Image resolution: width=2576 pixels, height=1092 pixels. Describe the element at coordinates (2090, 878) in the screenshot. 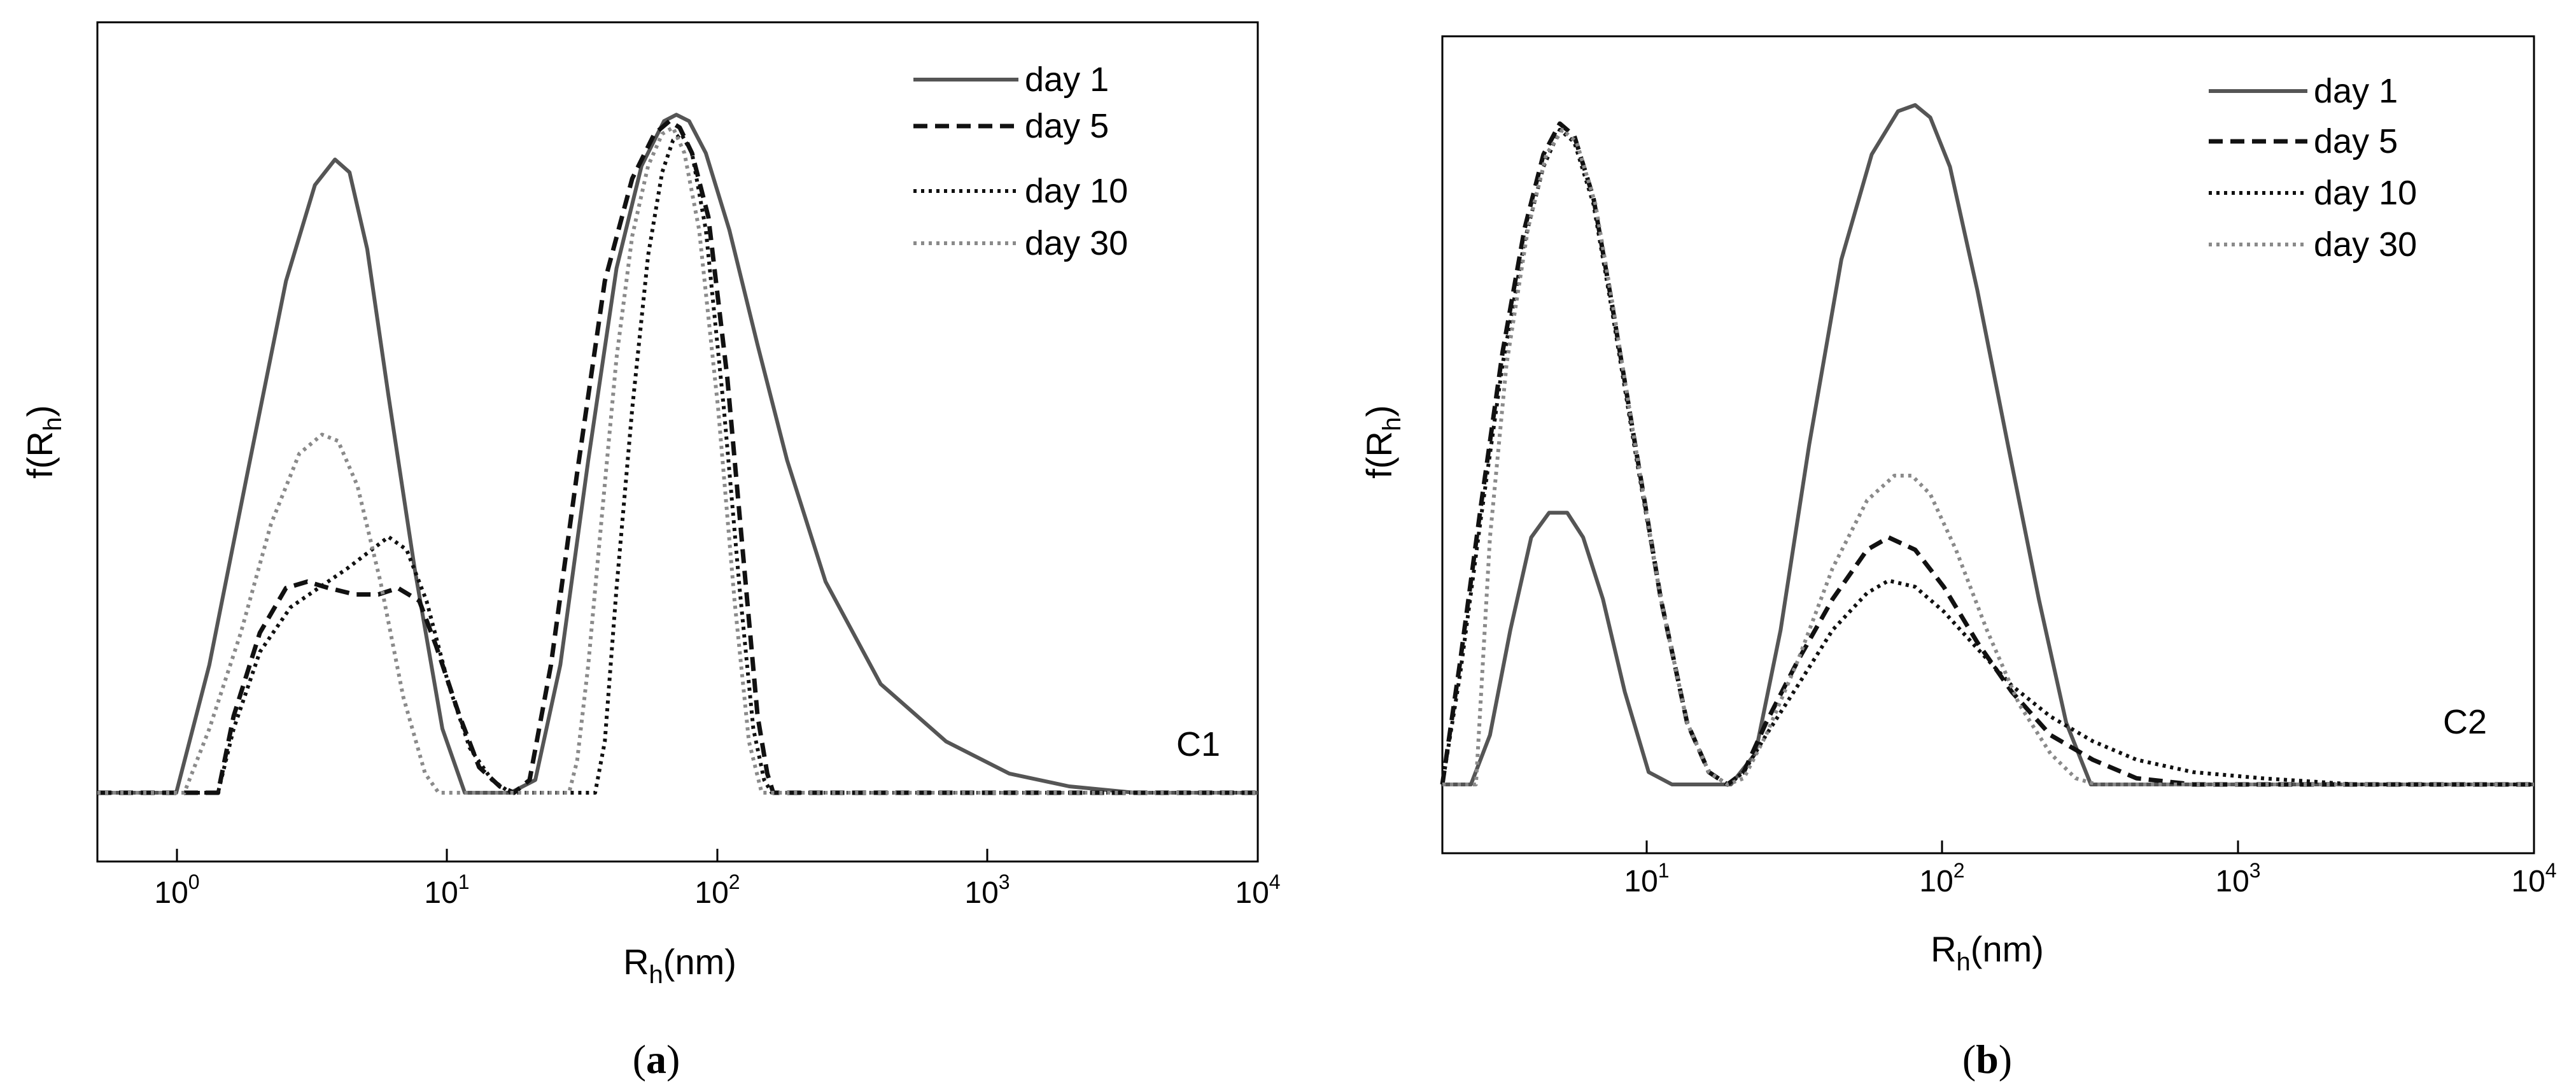

I see `x-tick-labels-b: 10¹ 10² 10³ 10⁴` at that location.